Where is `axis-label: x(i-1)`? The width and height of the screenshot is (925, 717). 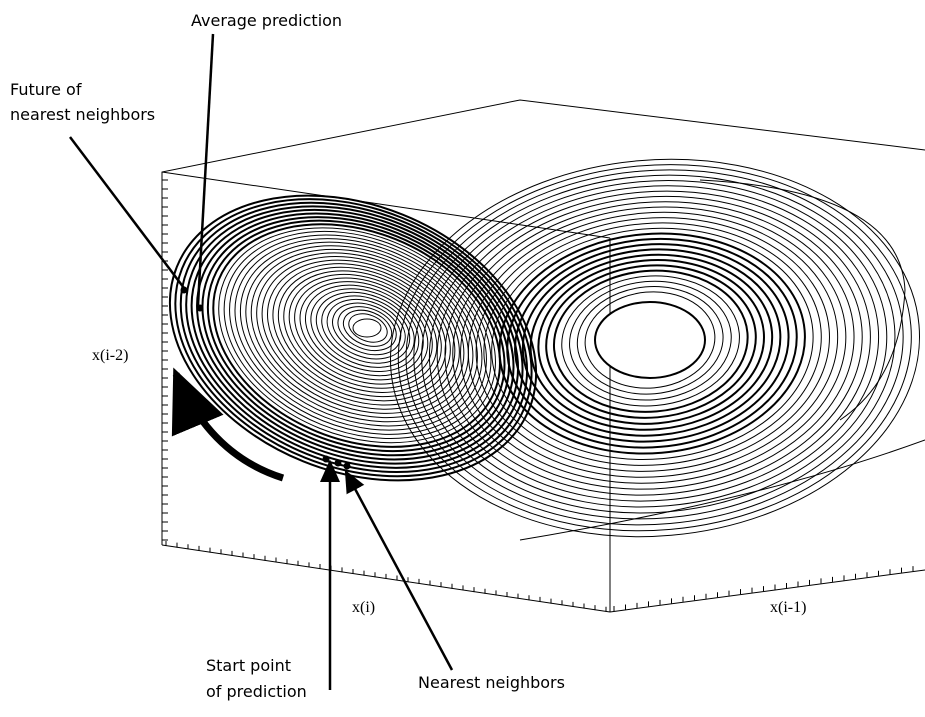 axis-label: x(i-1) is located at coordinates (788, 607).